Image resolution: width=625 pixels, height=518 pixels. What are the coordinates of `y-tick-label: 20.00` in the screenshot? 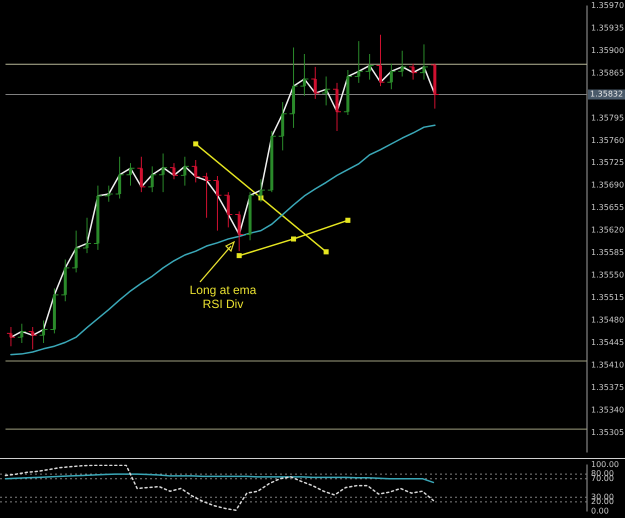 It's located at (602, 501).